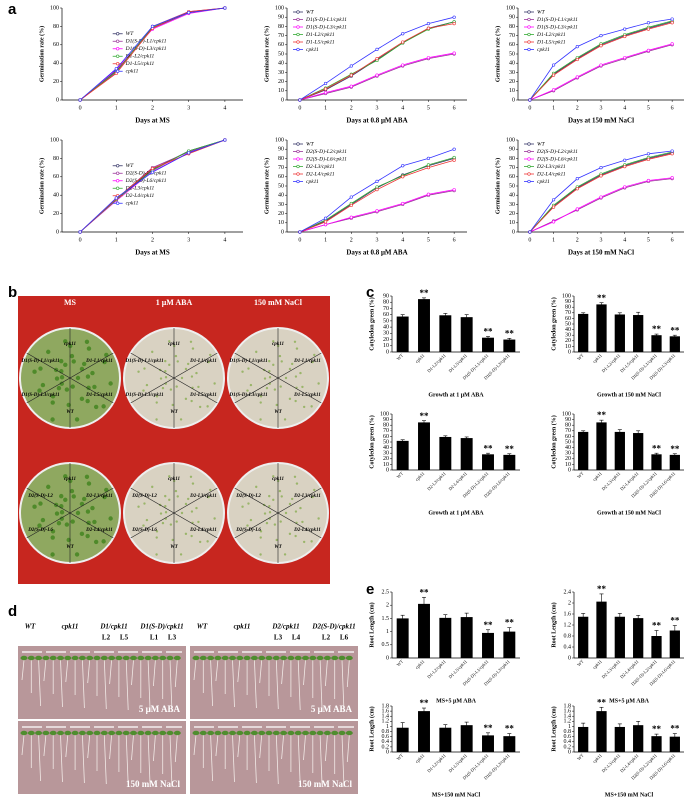 The width and height of the screenshot is (700, 801). Describe the element at coordinates (458, 363) in the screenshot. I see `x-tick-label: D1-L5/cpk11` at that location.